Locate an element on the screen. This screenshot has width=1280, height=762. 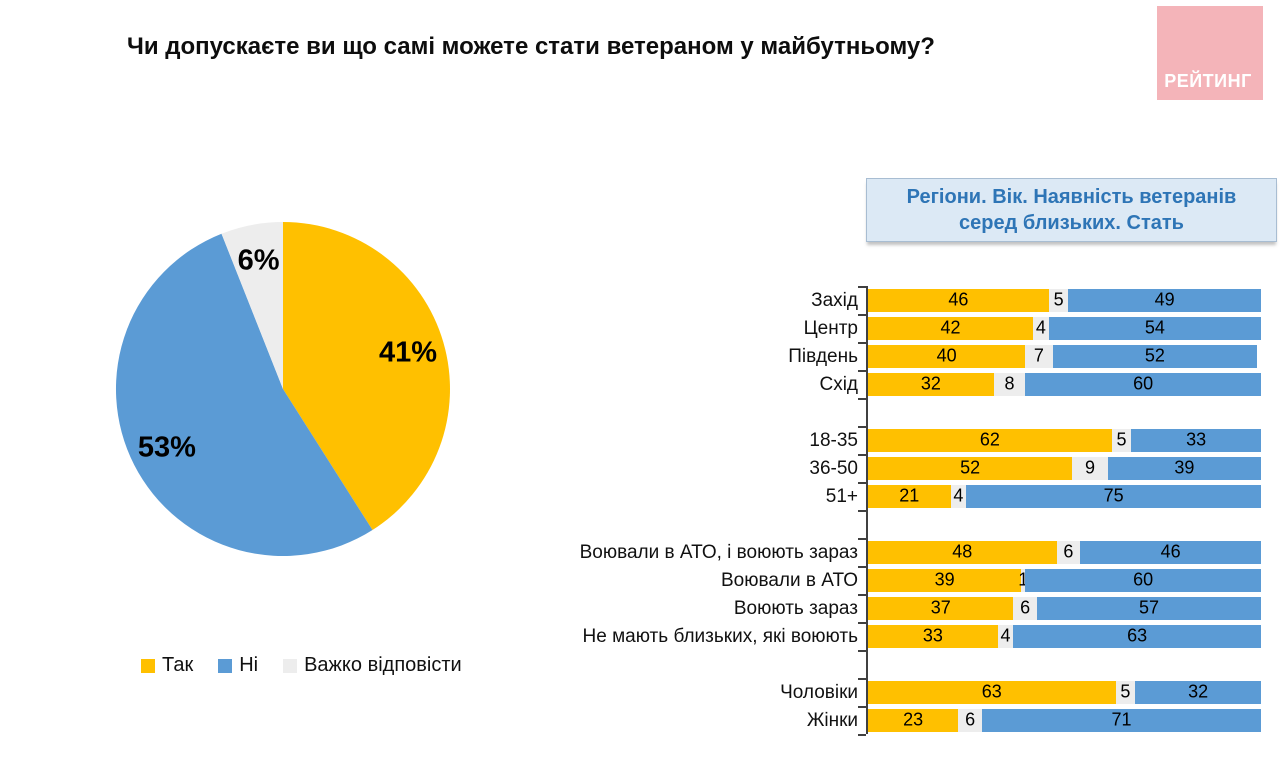
legend-item-1: Так is located at coordinates (167, 665).